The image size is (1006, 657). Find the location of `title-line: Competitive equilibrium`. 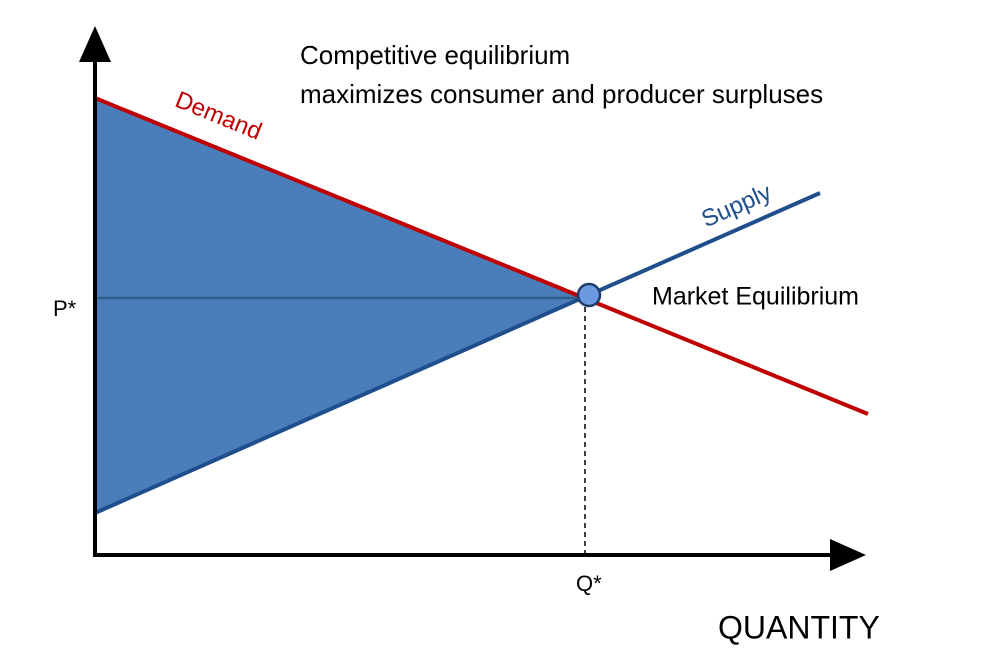

title-line: Competitive equilibrium is located at coordinates (435, 55).